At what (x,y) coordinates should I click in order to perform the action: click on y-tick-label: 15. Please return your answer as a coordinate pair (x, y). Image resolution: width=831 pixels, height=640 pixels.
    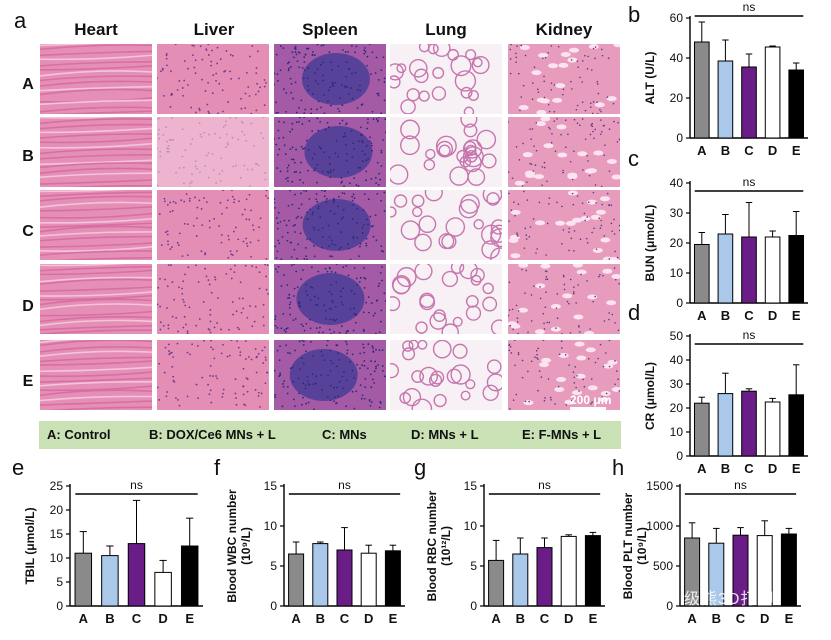
    Looking at the image, I should click on (271, 486).